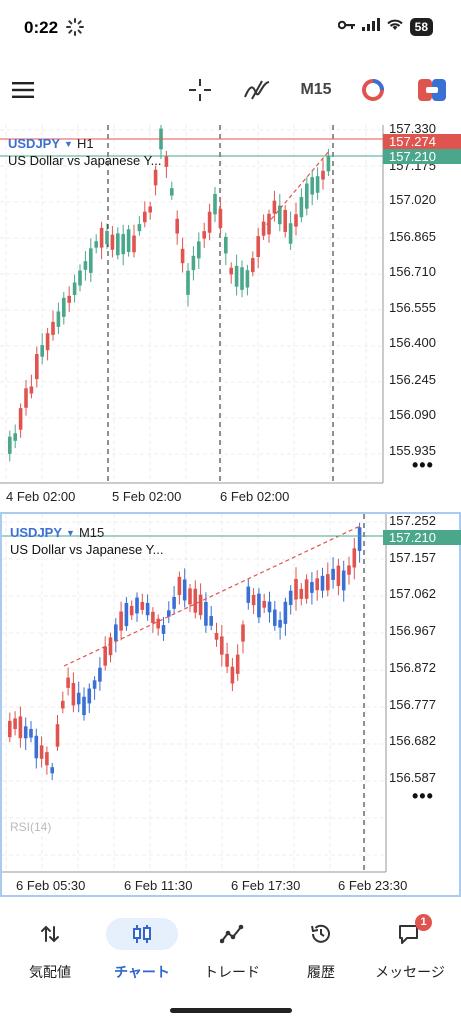  I want to click on m15-time-label: 6 Feb 17:30, so click(266, 885).